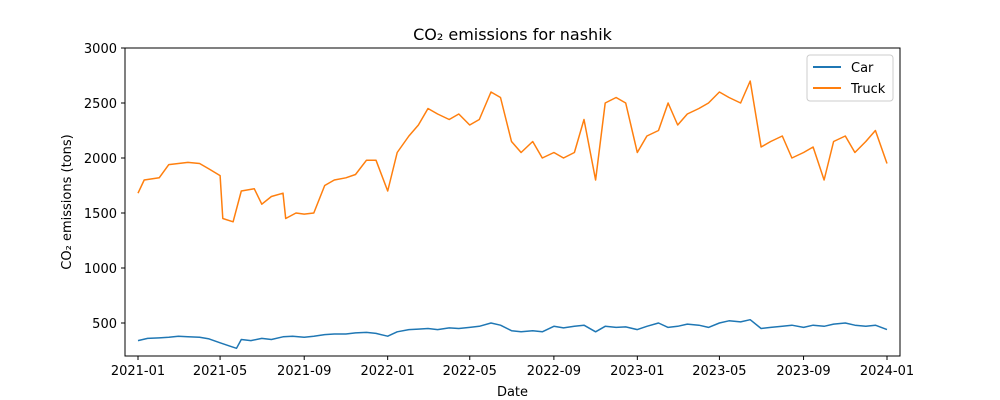 Image resolution: width=1000 pixels, height=400 pixels. What do you see at coordinates (862, 68) in the screenshot?
I see `legend-label-car: Car` at bounding box center [862, 68].